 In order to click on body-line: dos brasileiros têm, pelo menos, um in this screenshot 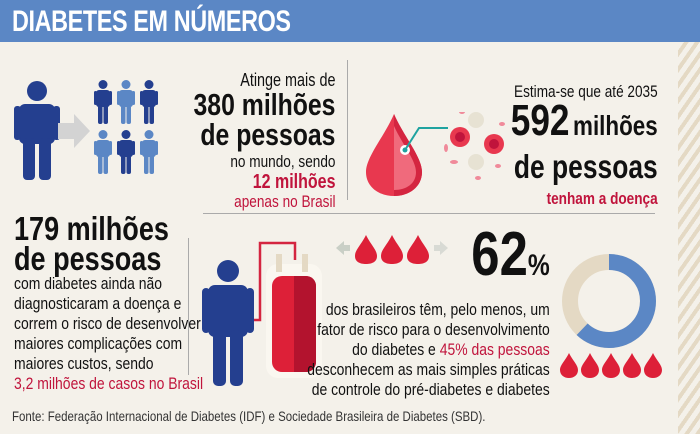, I will do `click(438, 309)`.